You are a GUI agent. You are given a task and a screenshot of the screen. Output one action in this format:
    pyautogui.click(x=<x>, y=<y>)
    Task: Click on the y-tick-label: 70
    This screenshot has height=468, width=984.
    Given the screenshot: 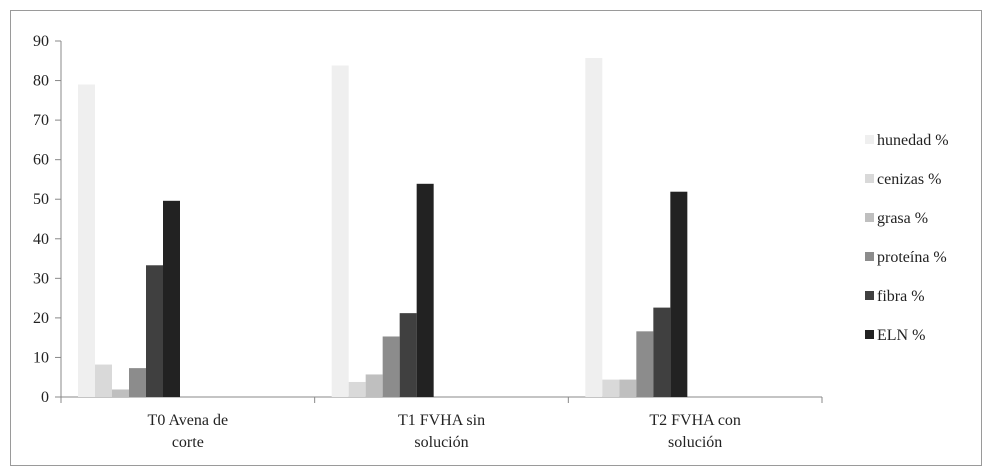 What is the action you would take?
    pyautogui.click(x=41, y=120)
    